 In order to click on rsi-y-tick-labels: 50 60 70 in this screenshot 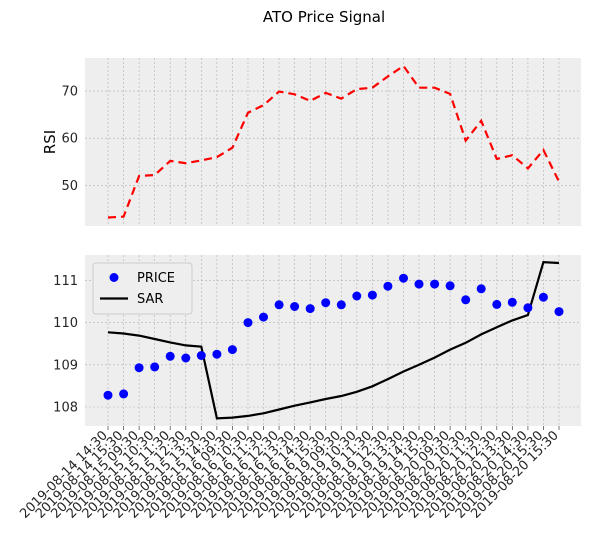, I will do `click(69, 139)`.